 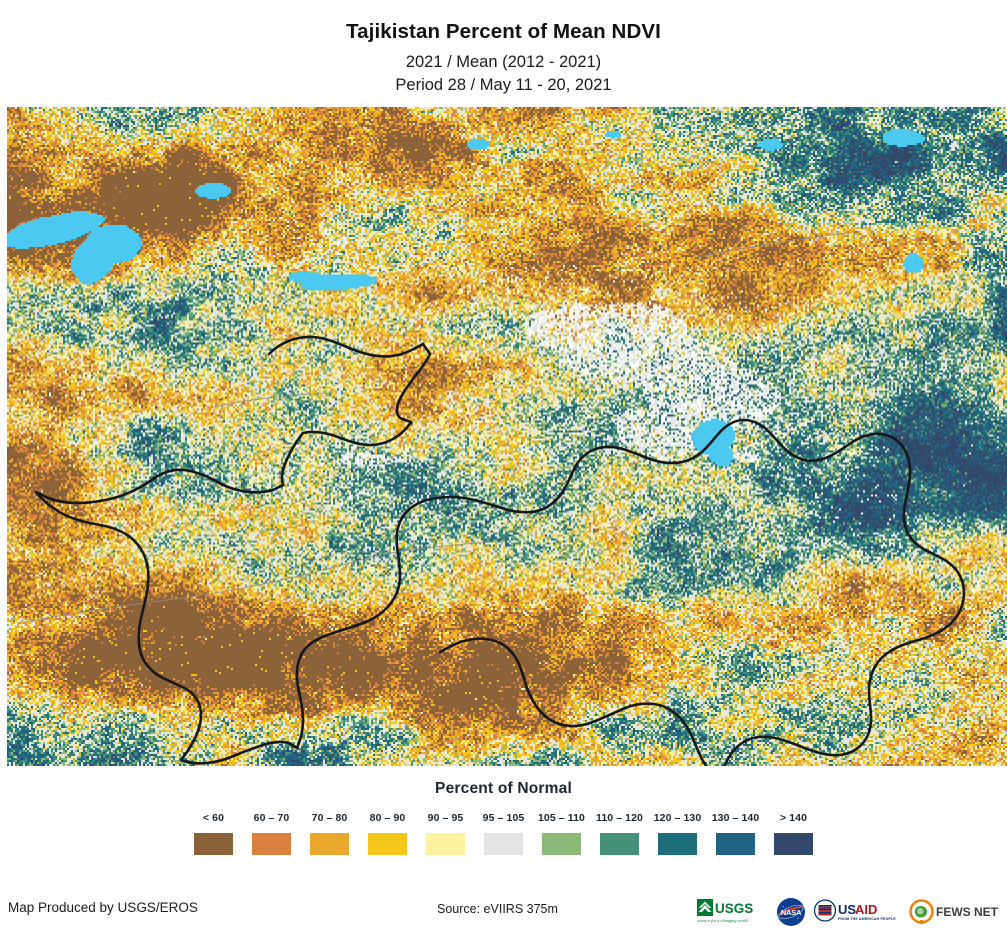 What do you see at coordinates (271, 818) in the screenshot?
I see `legend-item-label: 60 – 70` at bounding box center [271, 818].